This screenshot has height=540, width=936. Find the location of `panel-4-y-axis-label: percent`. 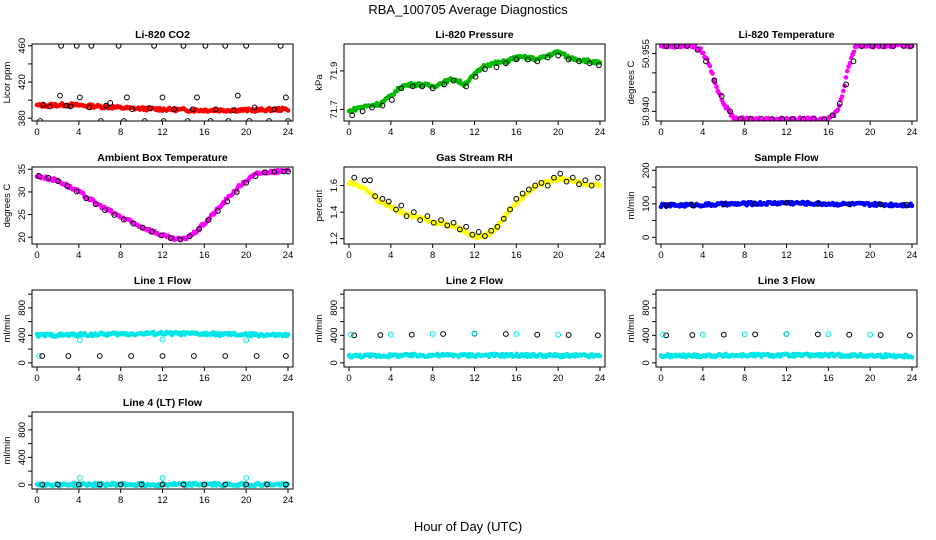

panel-4-y-axis-label: percent is located at coordinates (319, 205).